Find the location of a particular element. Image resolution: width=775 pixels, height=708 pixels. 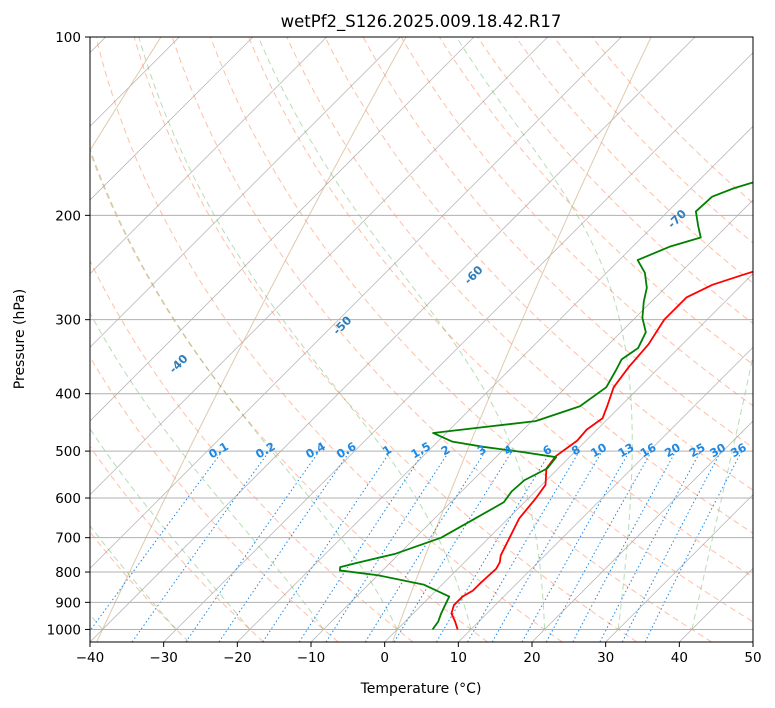

chart-title: wetPf2_S126.2025.009.18.42.R17 is located at coordinates (421, 22).